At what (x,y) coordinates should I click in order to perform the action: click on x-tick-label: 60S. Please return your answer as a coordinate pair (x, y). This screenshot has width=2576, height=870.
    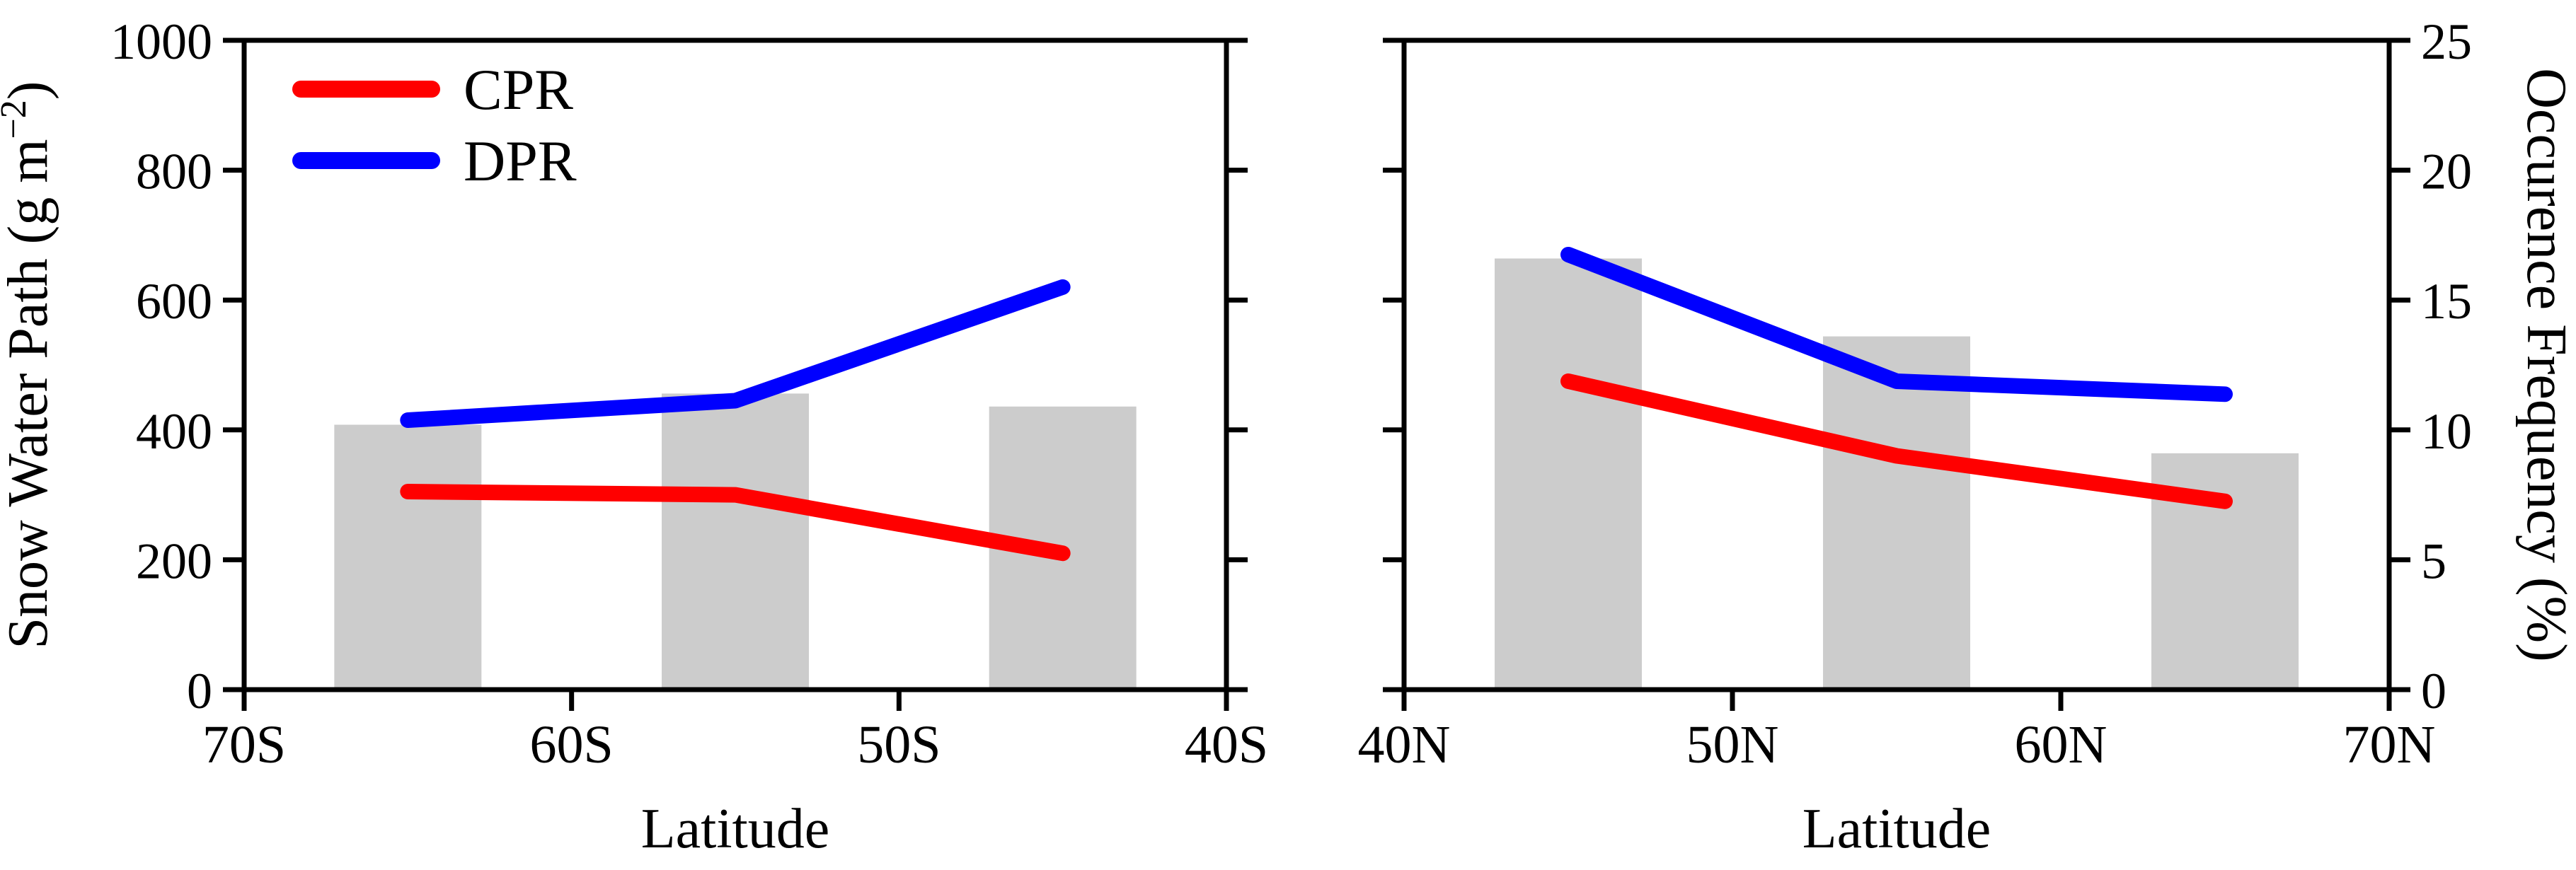
    Looking at the image, I should click on (572, 745).